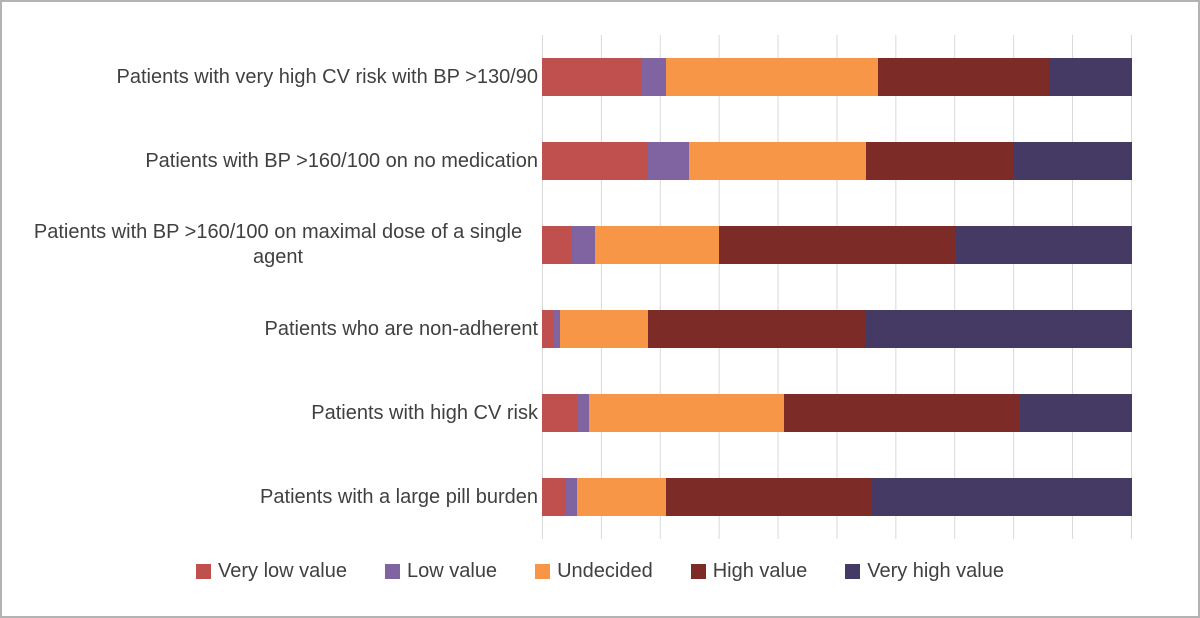 This screenshot has width=1200, height=618. I want to click on legend-label: High value, so click(760, 571).